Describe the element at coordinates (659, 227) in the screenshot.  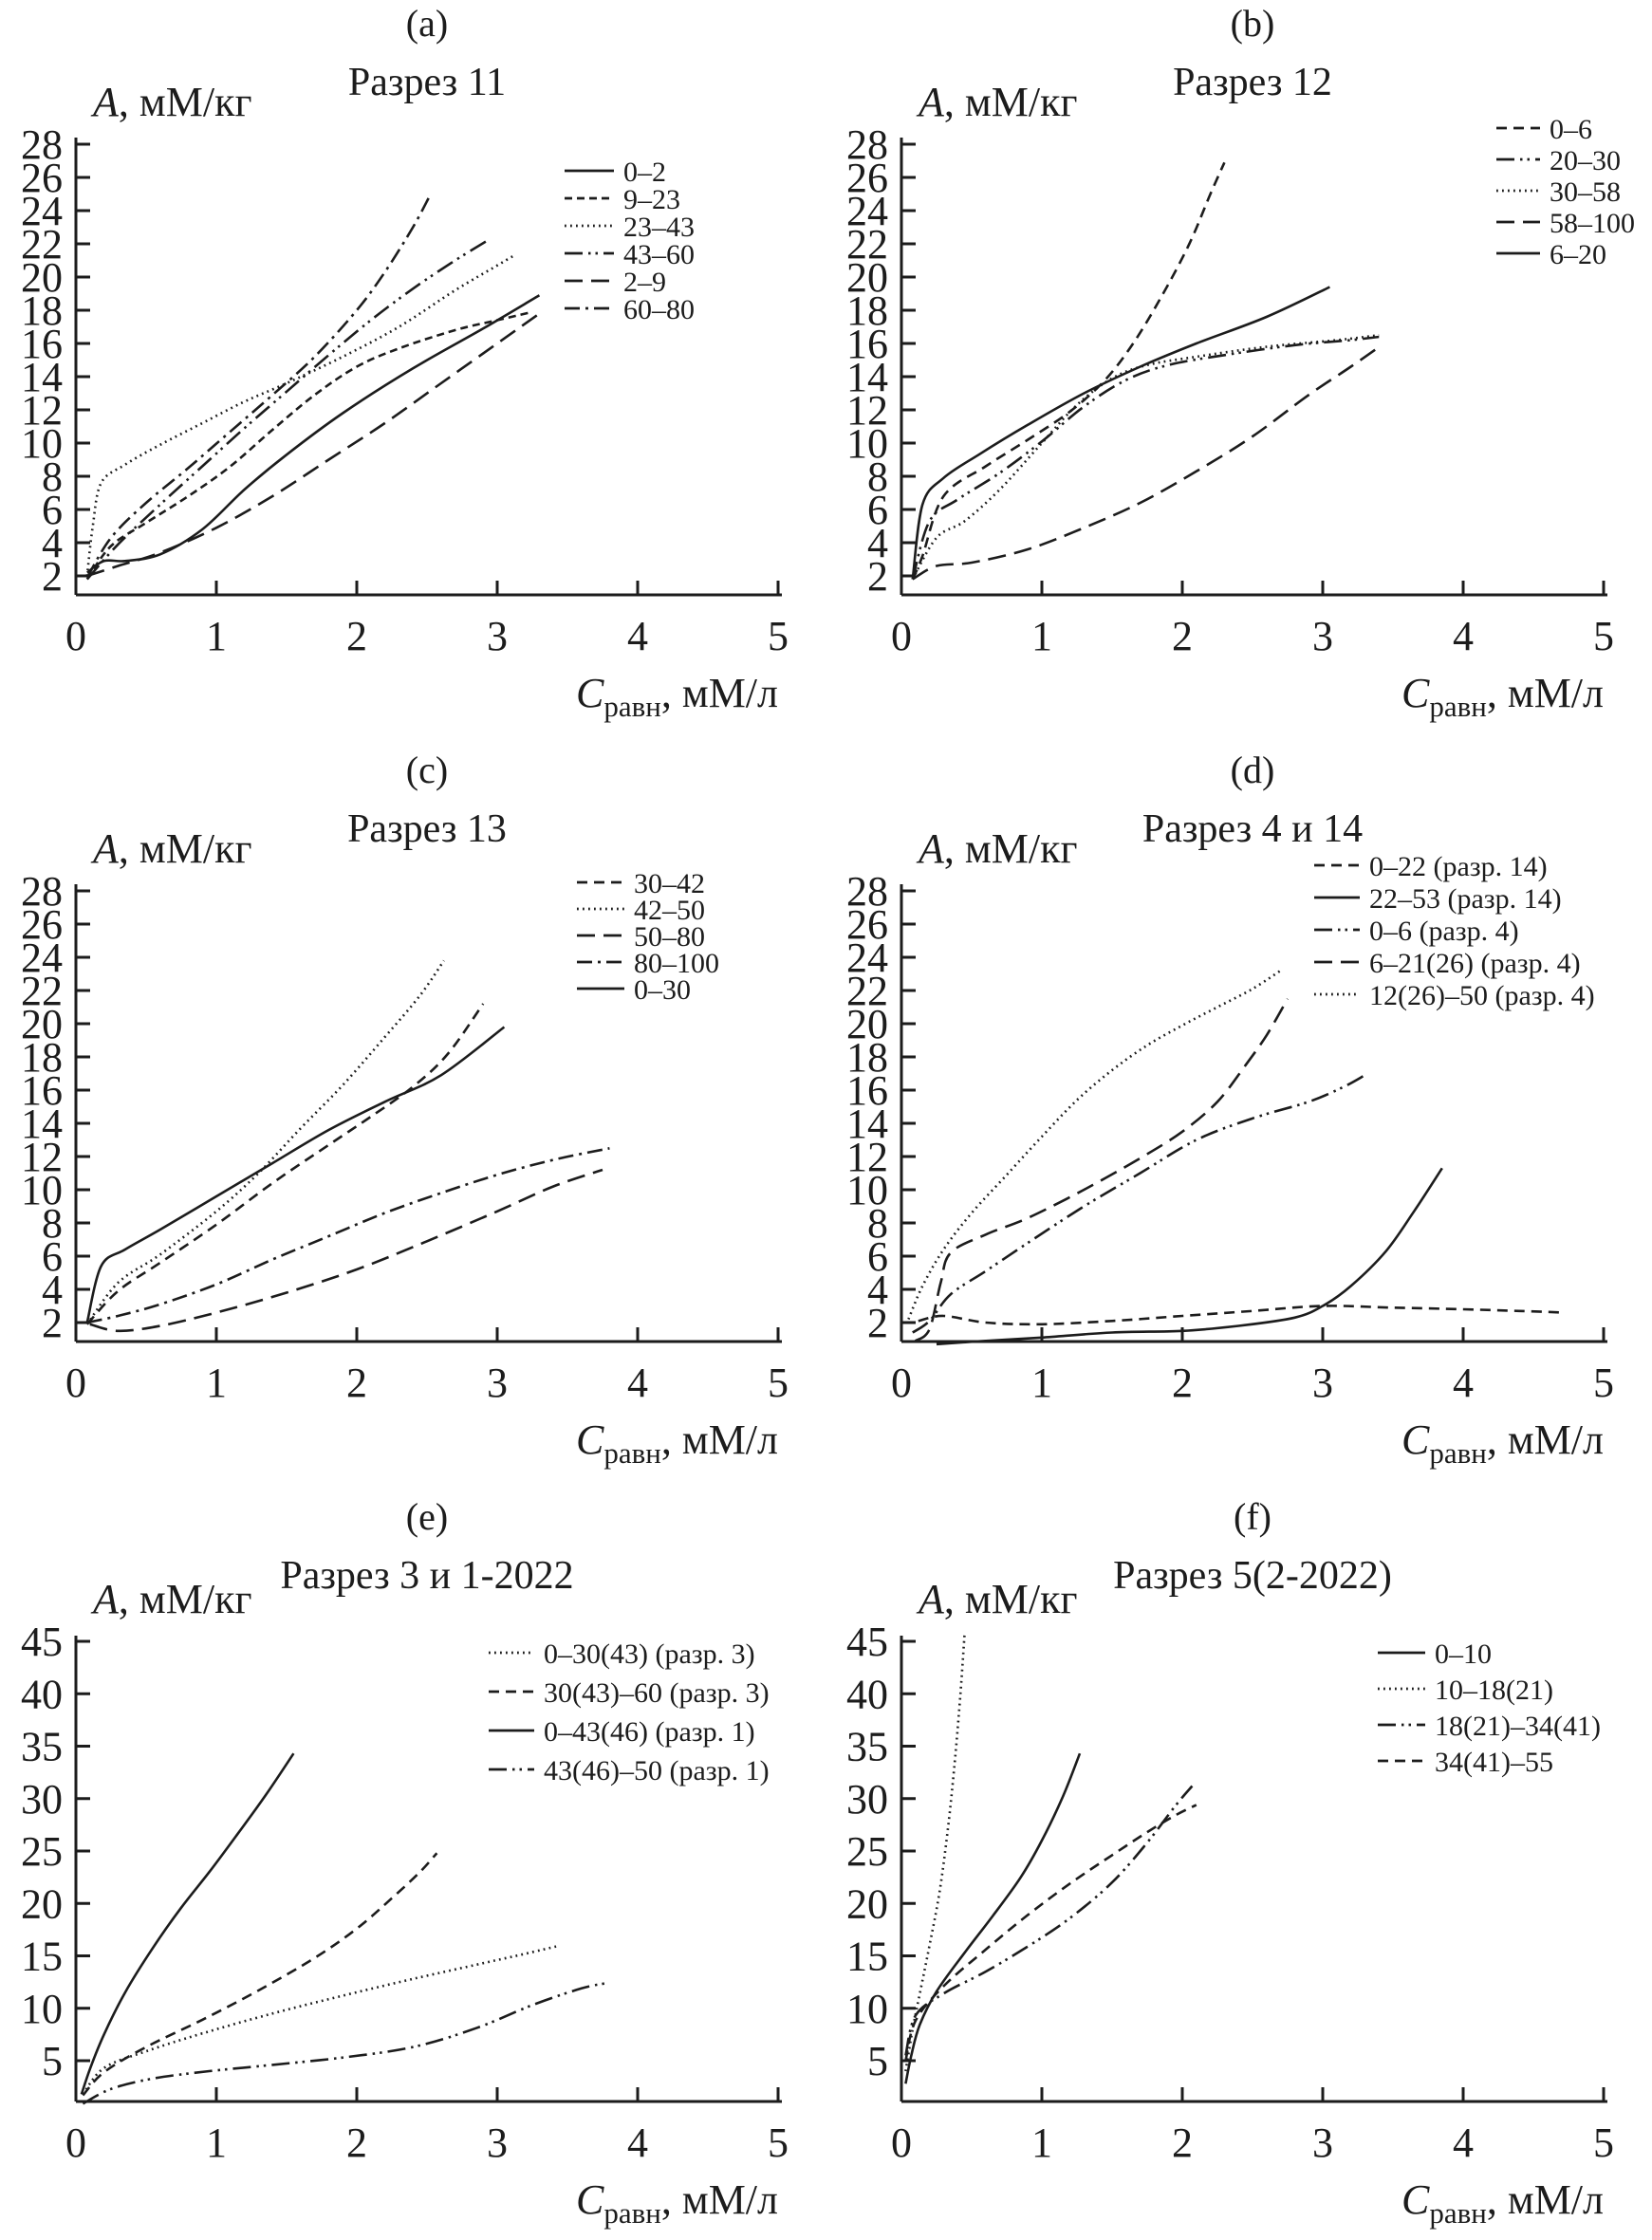
I see `legend-label-2: 23–43` at that location.